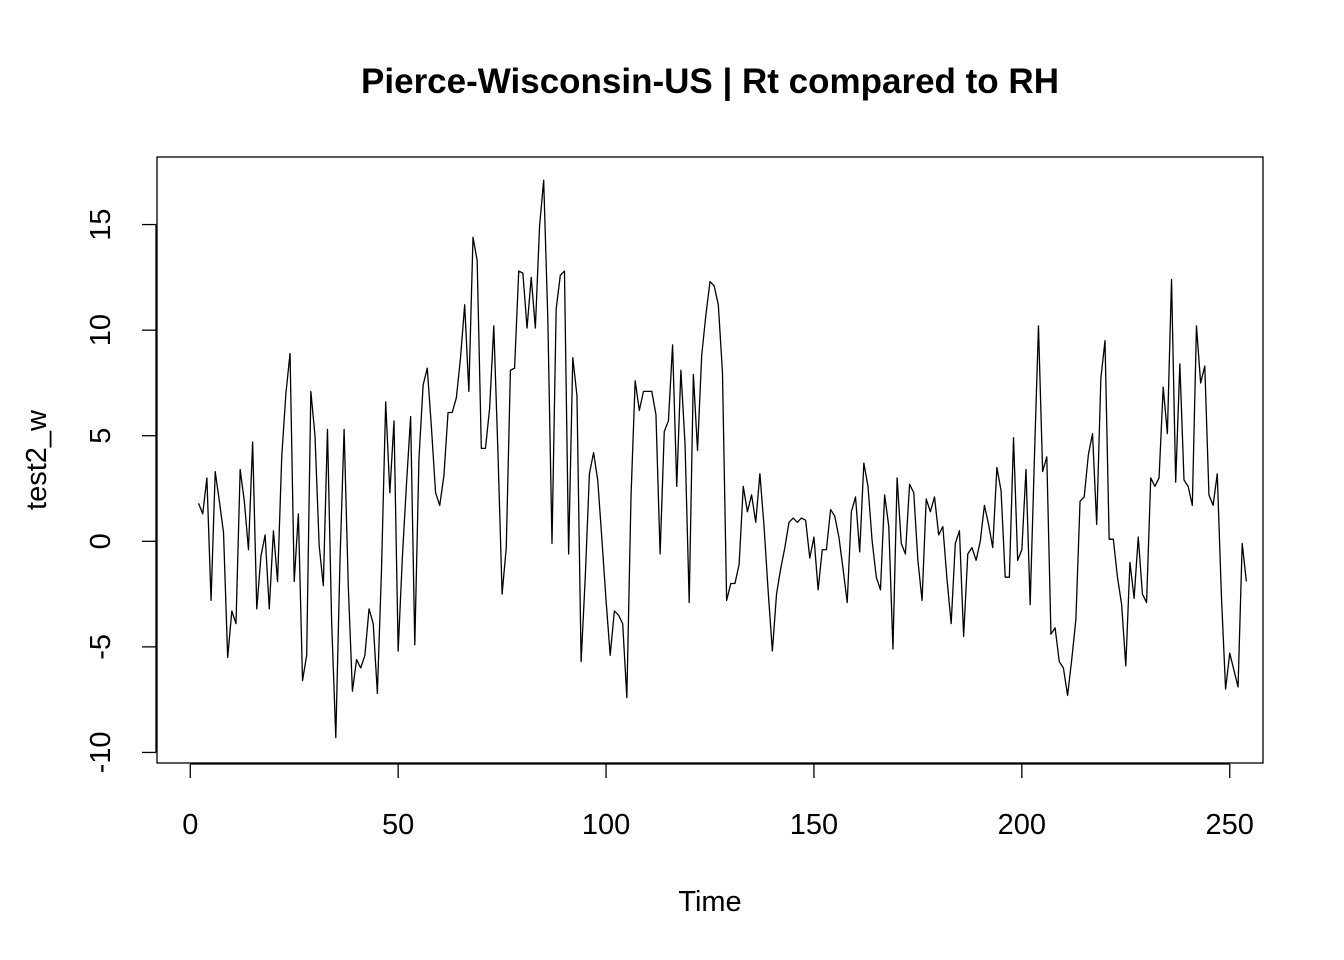  Describe the element at coordinates (814, 825) in the screenshot. I see `x-tick-label: 150` at that location.